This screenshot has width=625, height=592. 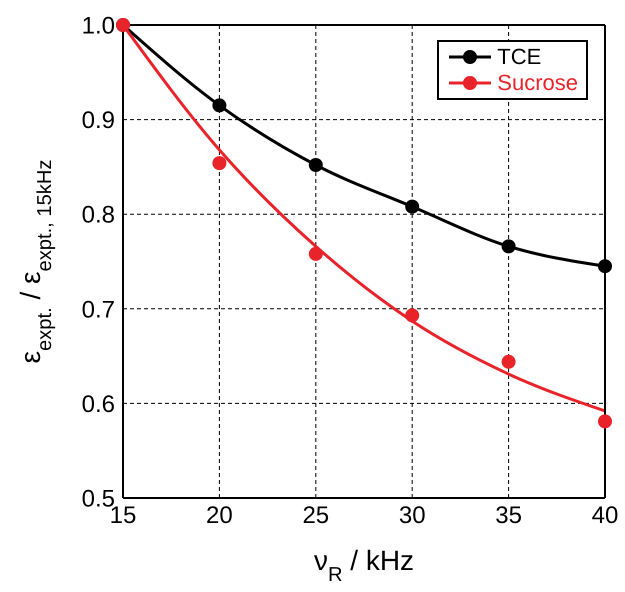 I want to click on y-tick-label: 0.8, so click(x=98, y=215).